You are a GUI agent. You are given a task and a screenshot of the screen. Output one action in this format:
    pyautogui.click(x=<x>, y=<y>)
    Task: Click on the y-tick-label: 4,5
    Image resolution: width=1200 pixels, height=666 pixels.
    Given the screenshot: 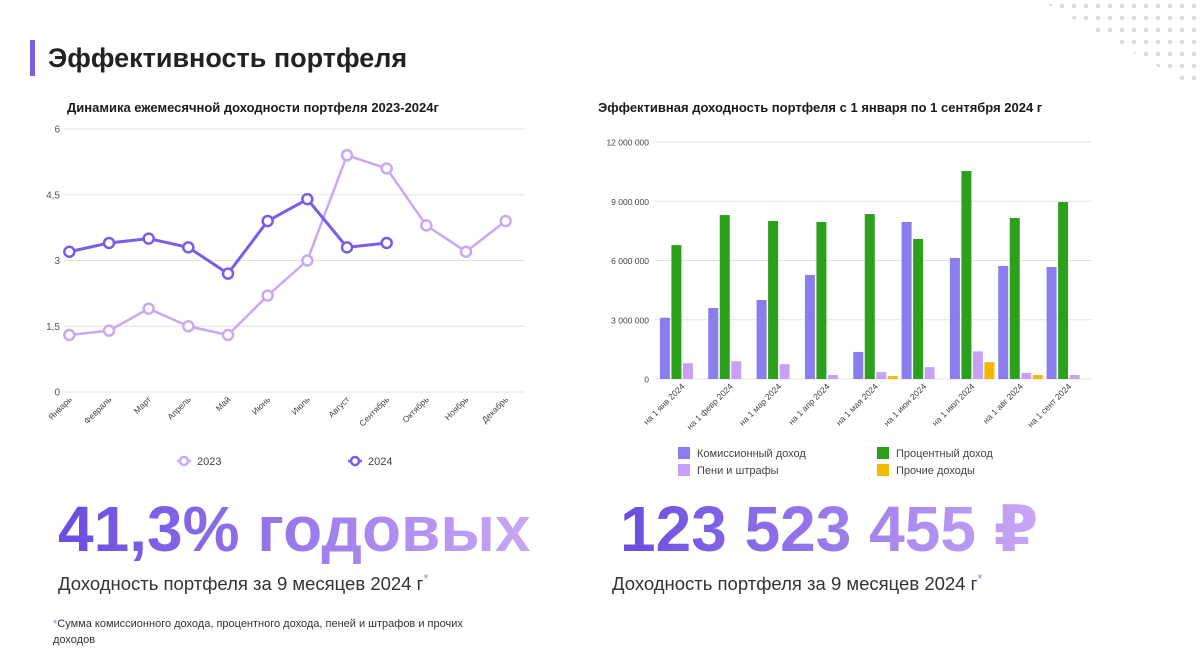 What is the action you would take?
    pyautogui.click(x=53, y=195)
    